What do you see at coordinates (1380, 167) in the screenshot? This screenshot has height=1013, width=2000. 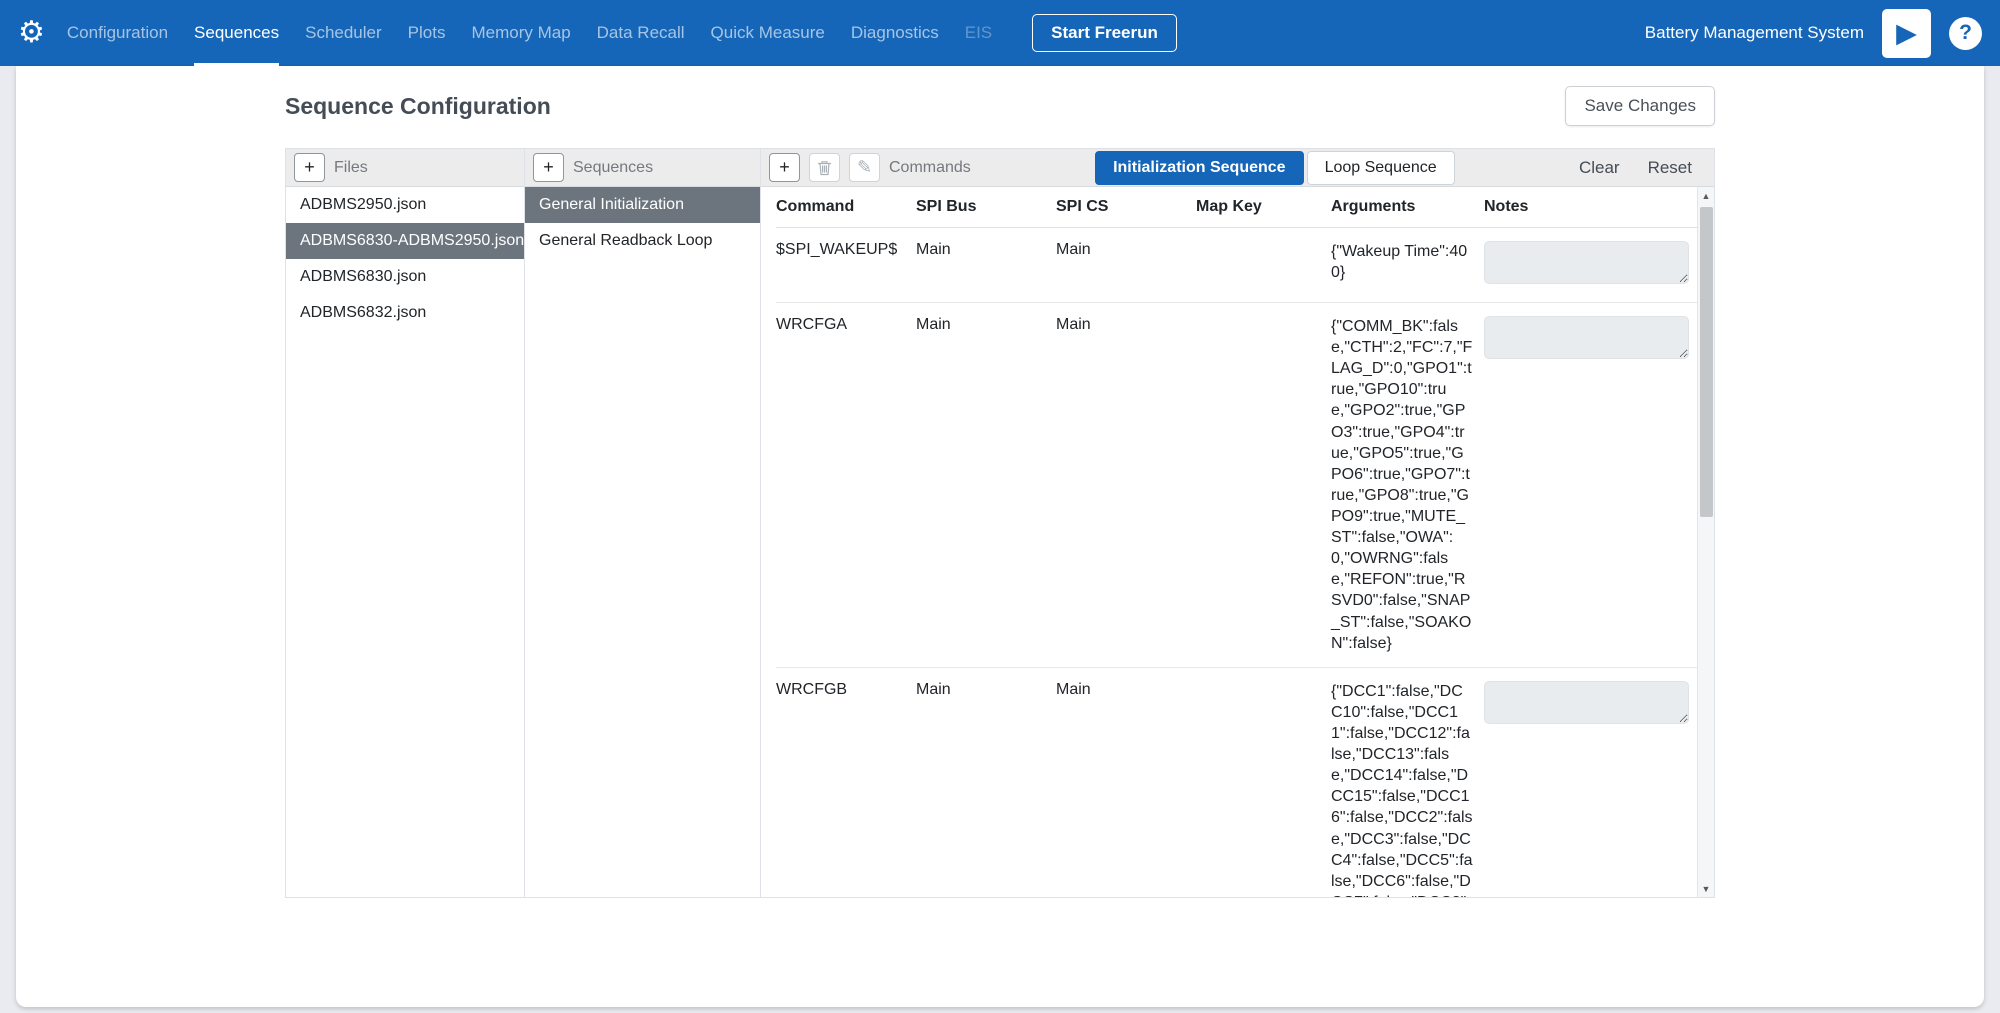 I see `loop-sequence-tab: Loop Sequence` at bounding box center [1380, 167].